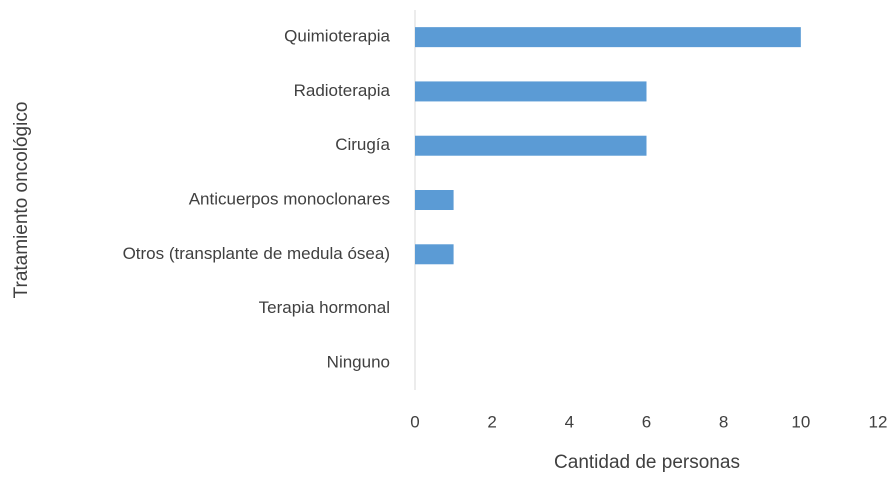 This screenshot has height=478, width=895. What do you see at coordinates (800, 421) in the screenshot?
I see `x-tick-label: 10` at bounding box center [800, 421].